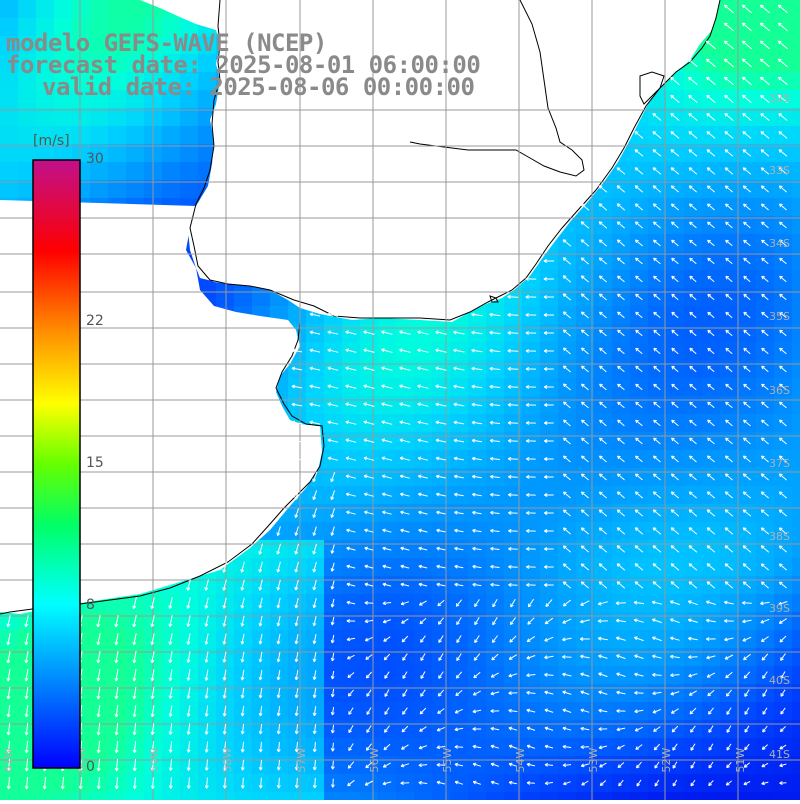  Describe the element at coordinates (95, 463) in the screenshot. I see `colorbar-tick-label: 15` at that location.